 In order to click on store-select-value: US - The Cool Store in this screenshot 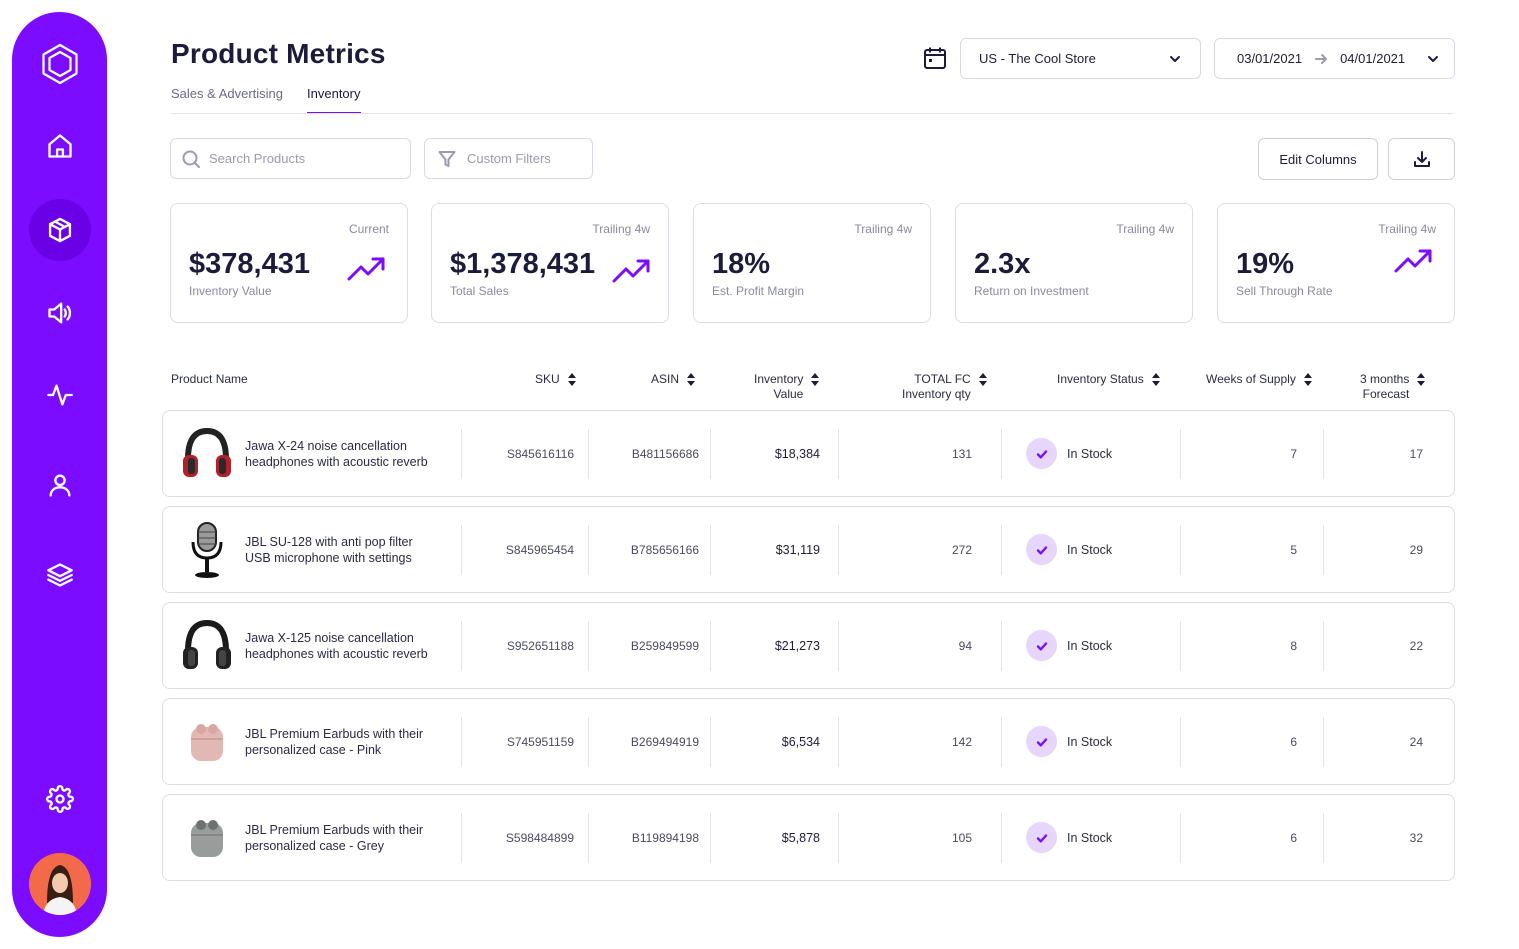, I will do `click(1037, 58)`.